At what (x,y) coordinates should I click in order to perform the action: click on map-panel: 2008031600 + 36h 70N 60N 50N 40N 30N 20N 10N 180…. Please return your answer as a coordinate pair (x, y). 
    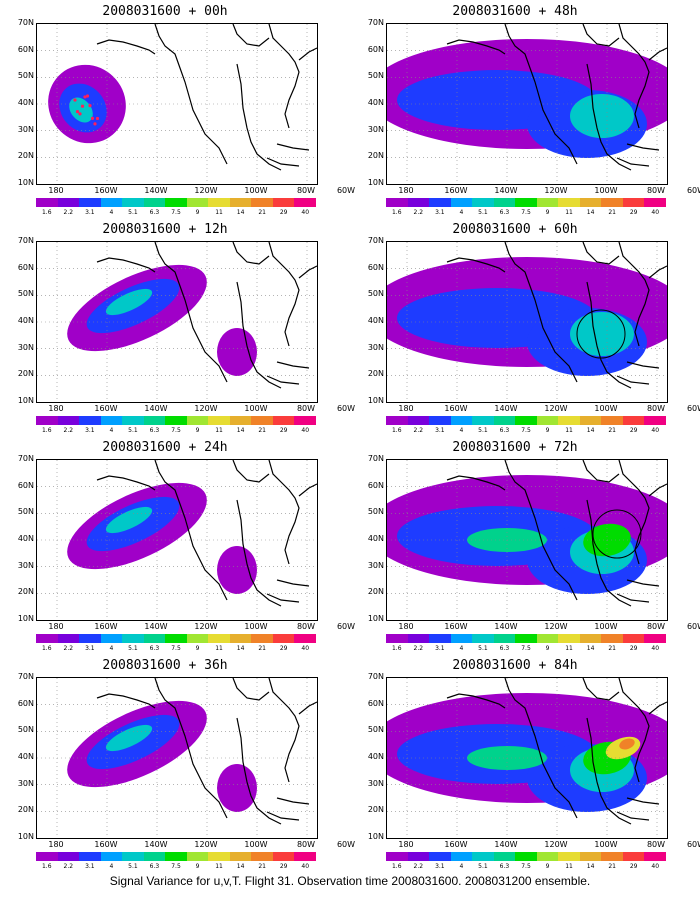
    Looking at the image, I should click on (177, 767).